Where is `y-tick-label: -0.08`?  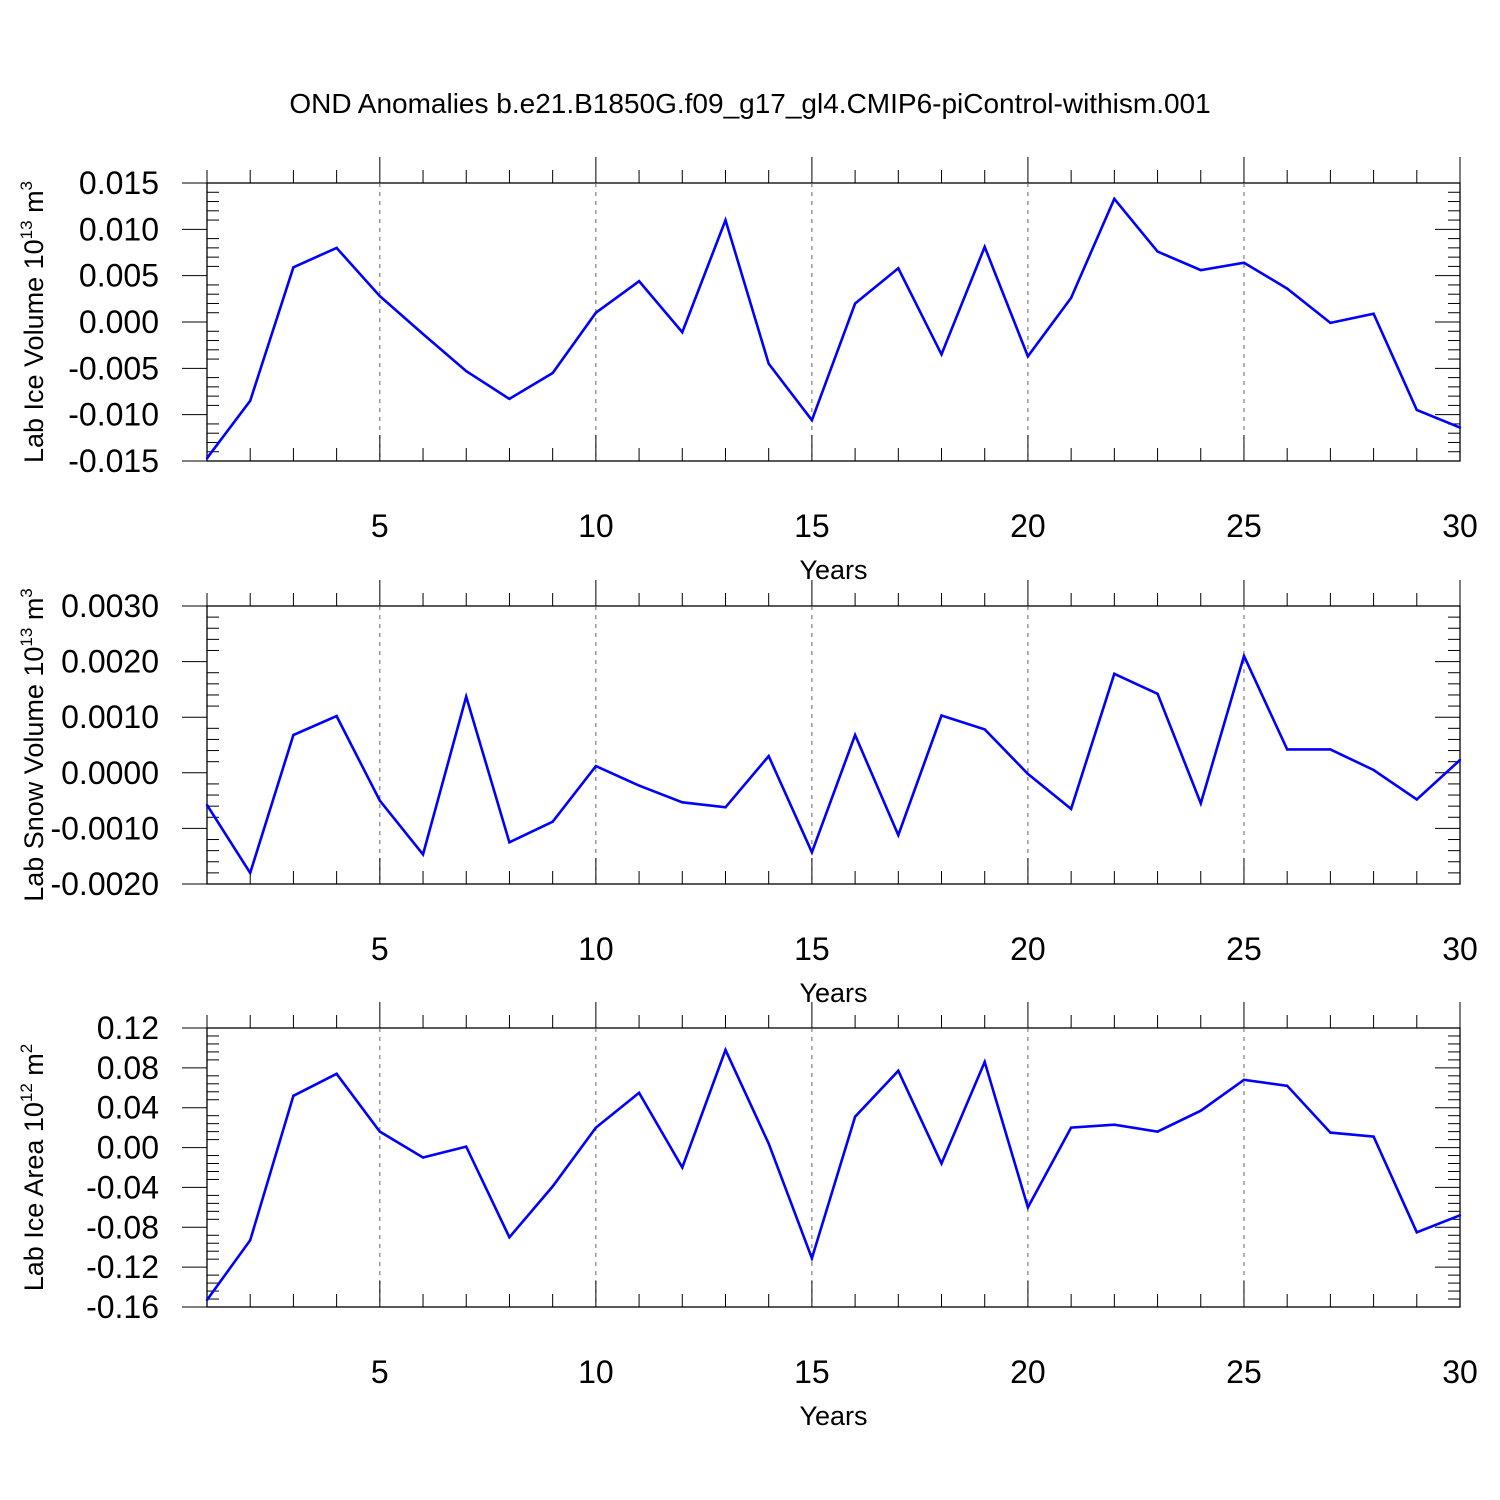 y-tick-label: -0.08 is located at coordinates (122, 1227).